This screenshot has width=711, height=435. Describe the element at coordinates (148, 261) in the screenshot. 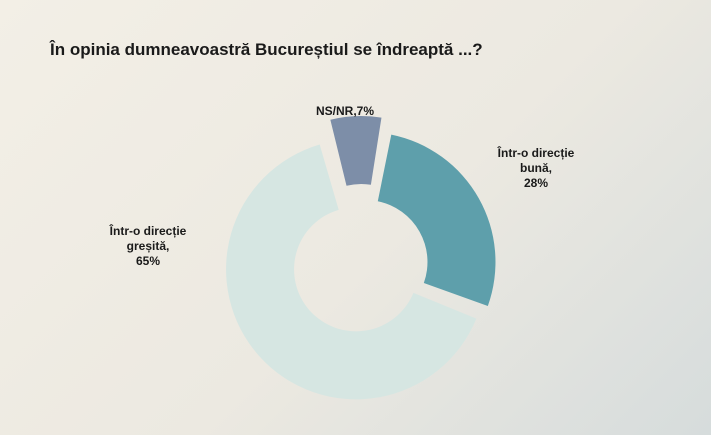

I see `slice-label-3-line-3: 65%` at that location.